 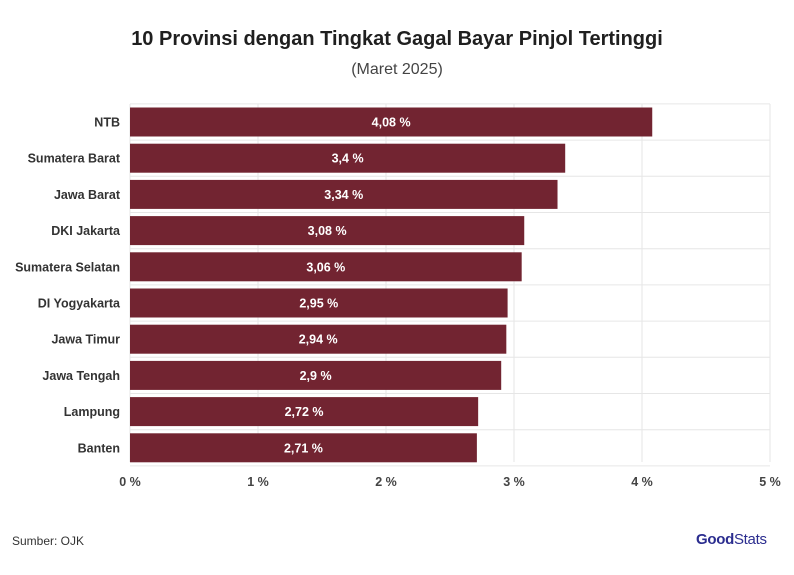 What do you see at coordinates (86, 231) in the screenshot?
I see `category-label: DKI Jakarta` at bounding box center [86, 231].